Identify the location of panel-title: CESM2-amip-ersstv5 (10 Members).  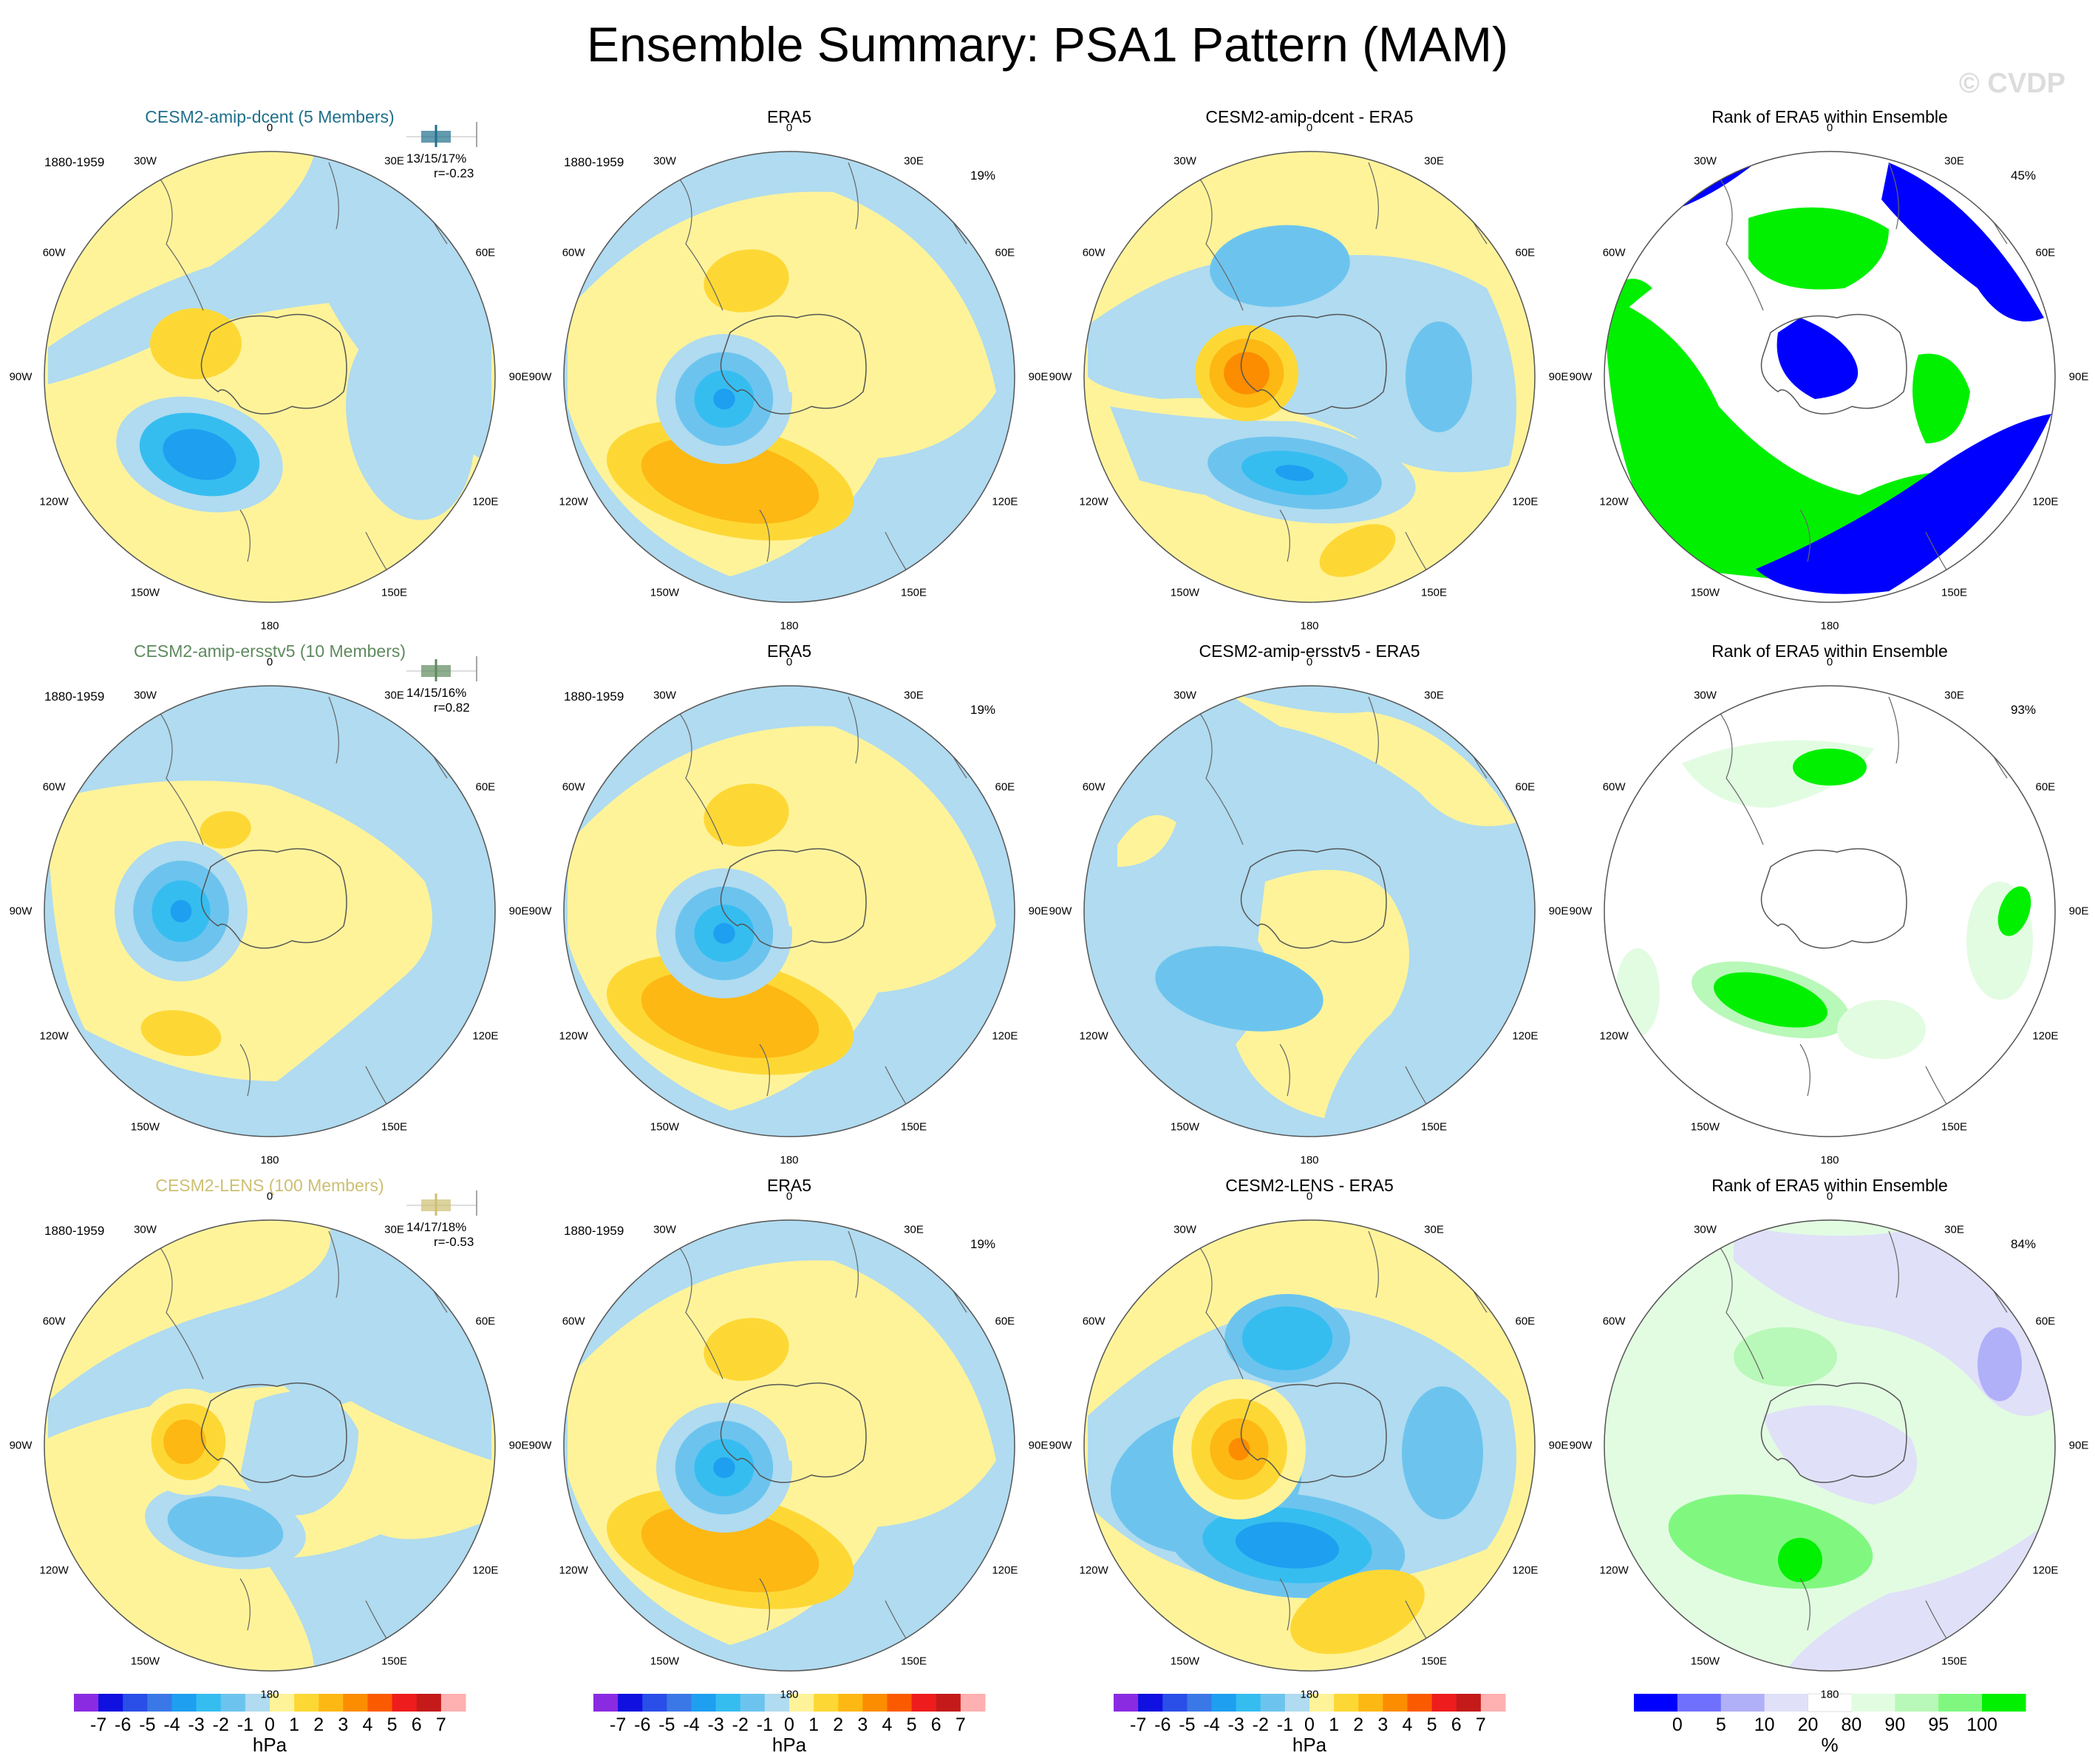
(269, 651).